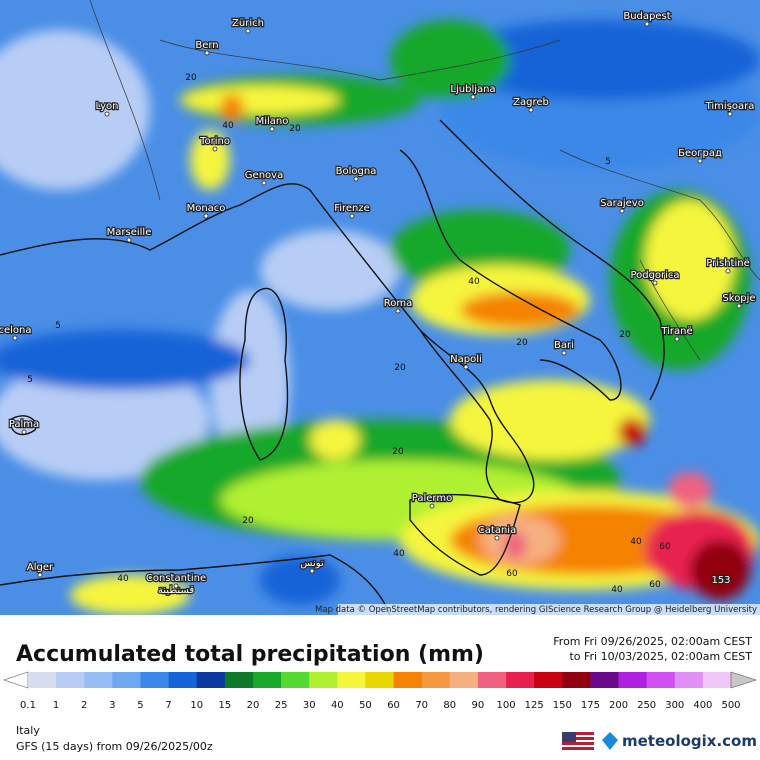 The width and height of the screenshot is (760, 760). What do you see at coordinates (449, 705) in the screenshot?
I see `legend-label: 80` at bounding box center [449, 705].